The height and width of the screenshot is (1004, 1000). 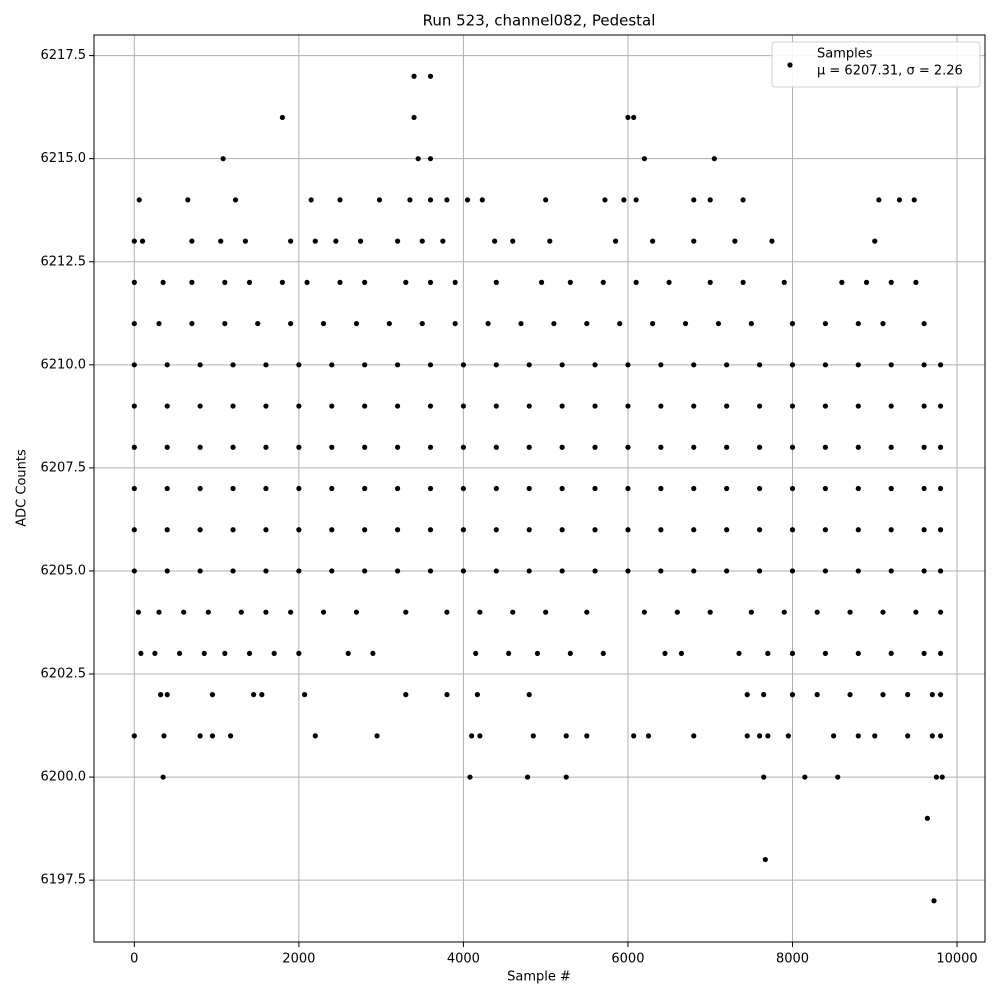 I want to click on y-axis-label: ADC Counts, so click(x=22, y=488).